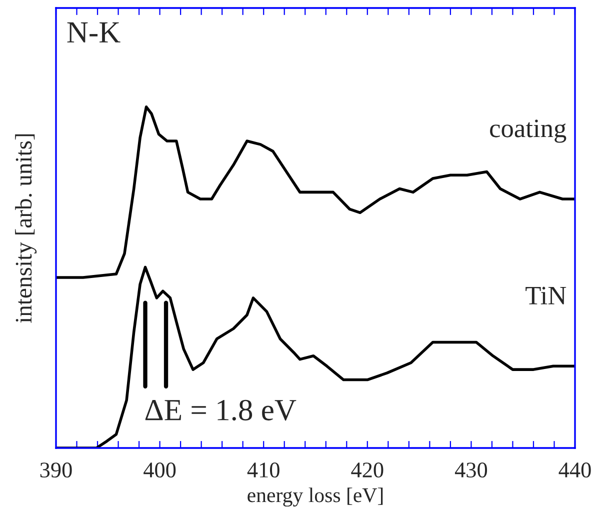 The height and width of the screenshot is (515, 596). What do you see at coordinates (546, 295) in the screenshot?
I see `text: TiN` at bounding box center [546, 295].